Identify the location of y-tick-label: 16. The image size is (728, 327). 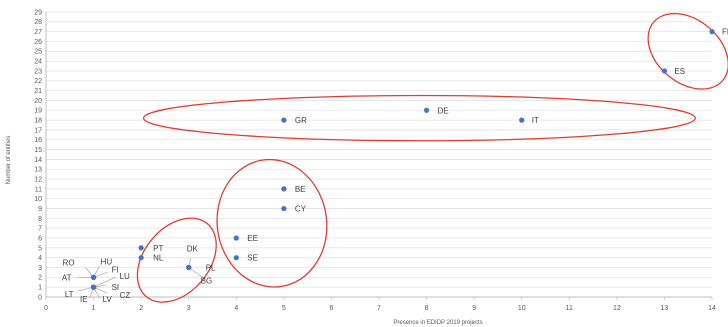
(38, 140).